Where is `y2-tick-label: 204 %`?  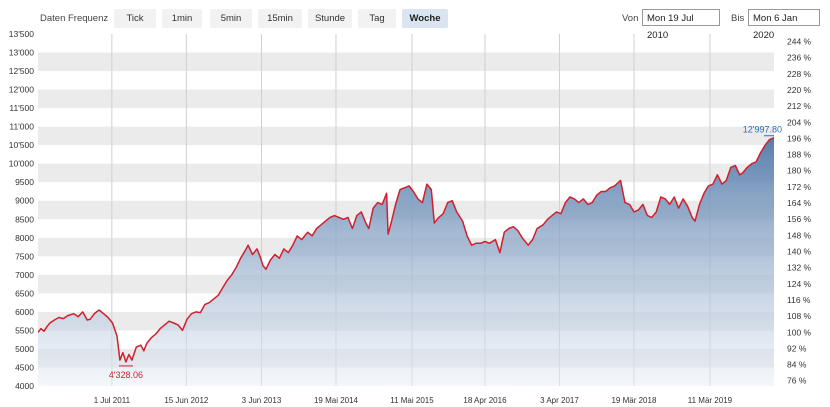 y2-tick-label: 204 % is located at coordinates (799, 122).